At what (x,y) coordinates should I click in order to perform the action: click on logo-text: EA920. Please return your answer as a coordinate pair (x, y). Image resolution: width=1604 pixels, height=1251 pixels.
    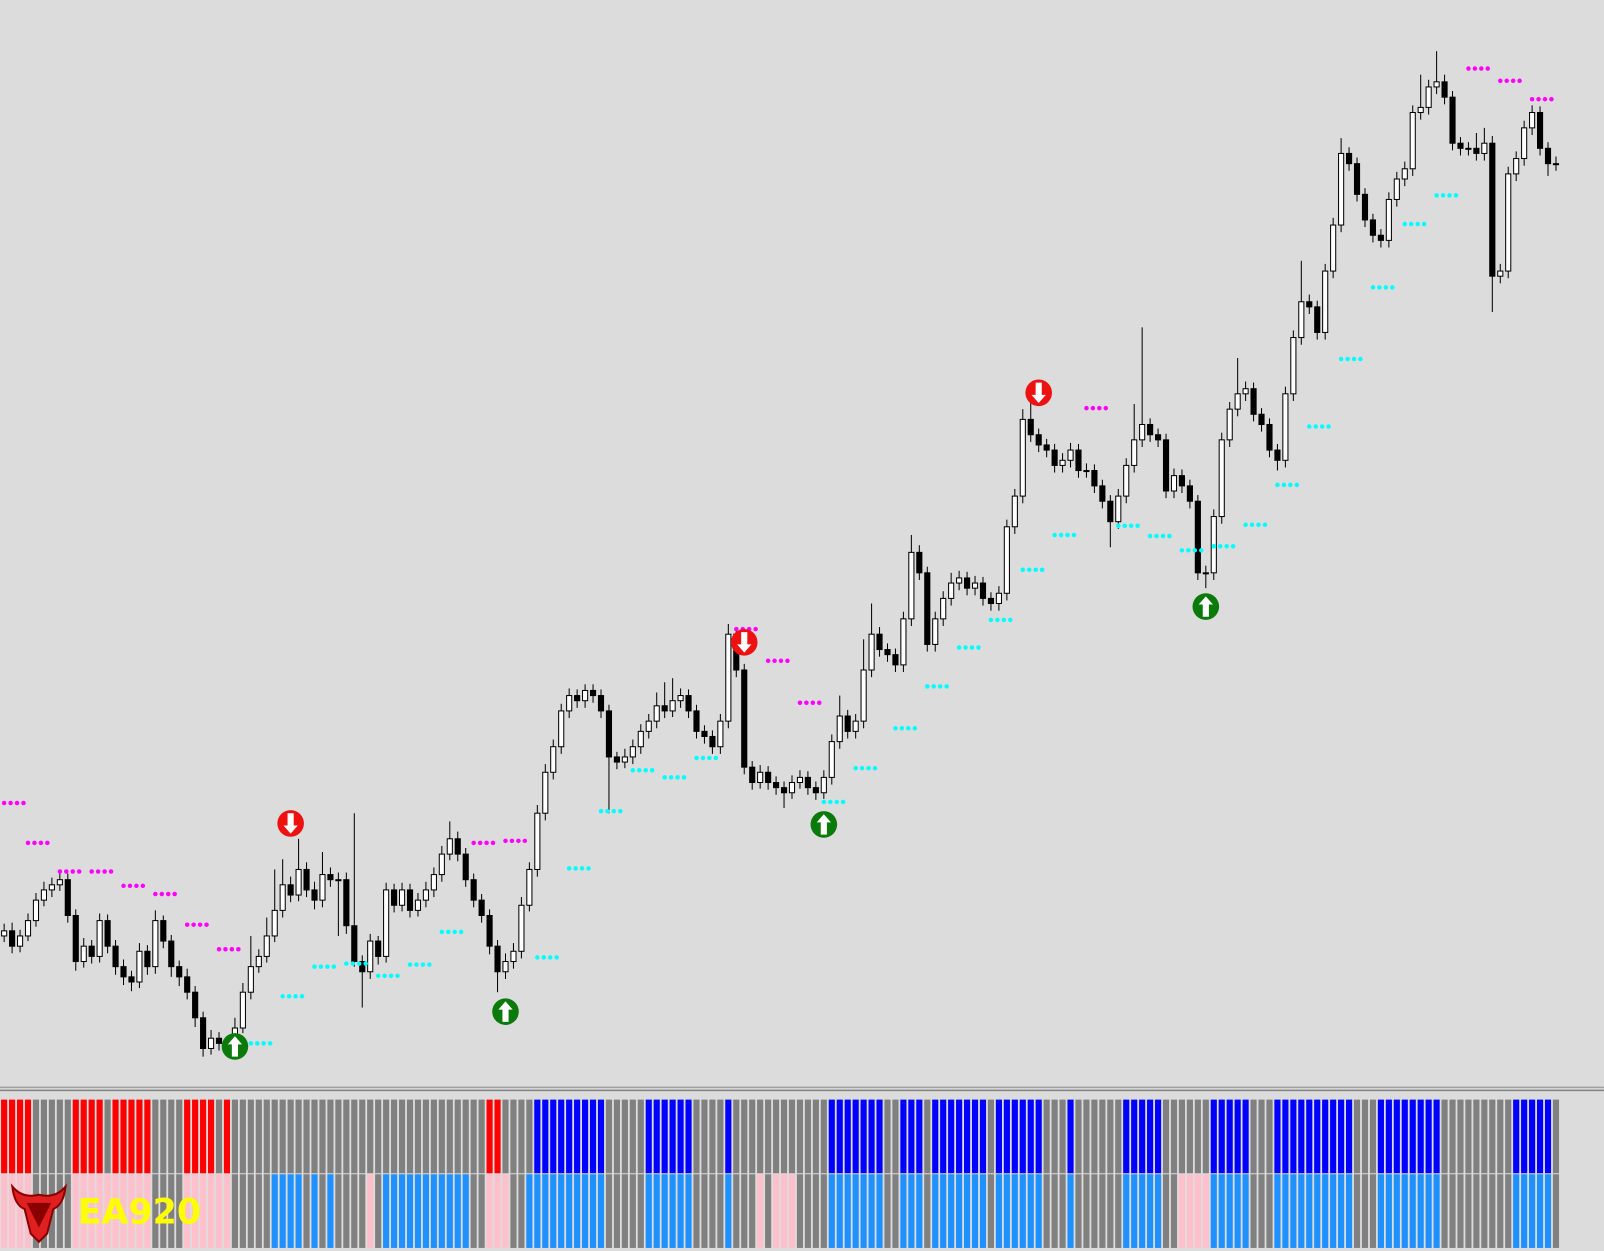
    Looking at the image, I should click on (139, 1212).